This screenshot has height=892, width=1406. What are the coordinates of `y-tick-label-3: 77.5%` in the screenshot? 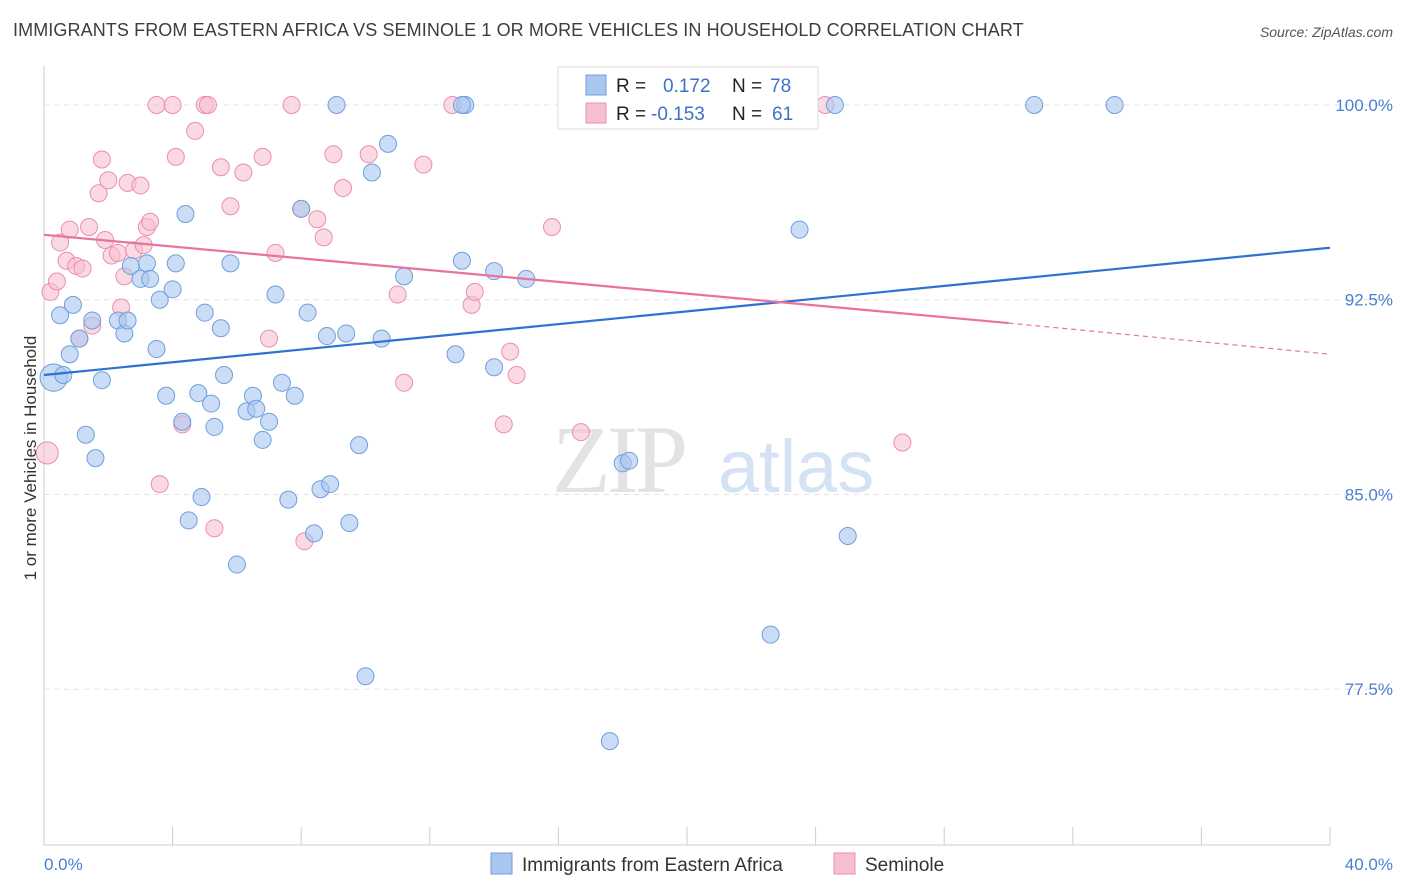 It's located at (1369, 689).